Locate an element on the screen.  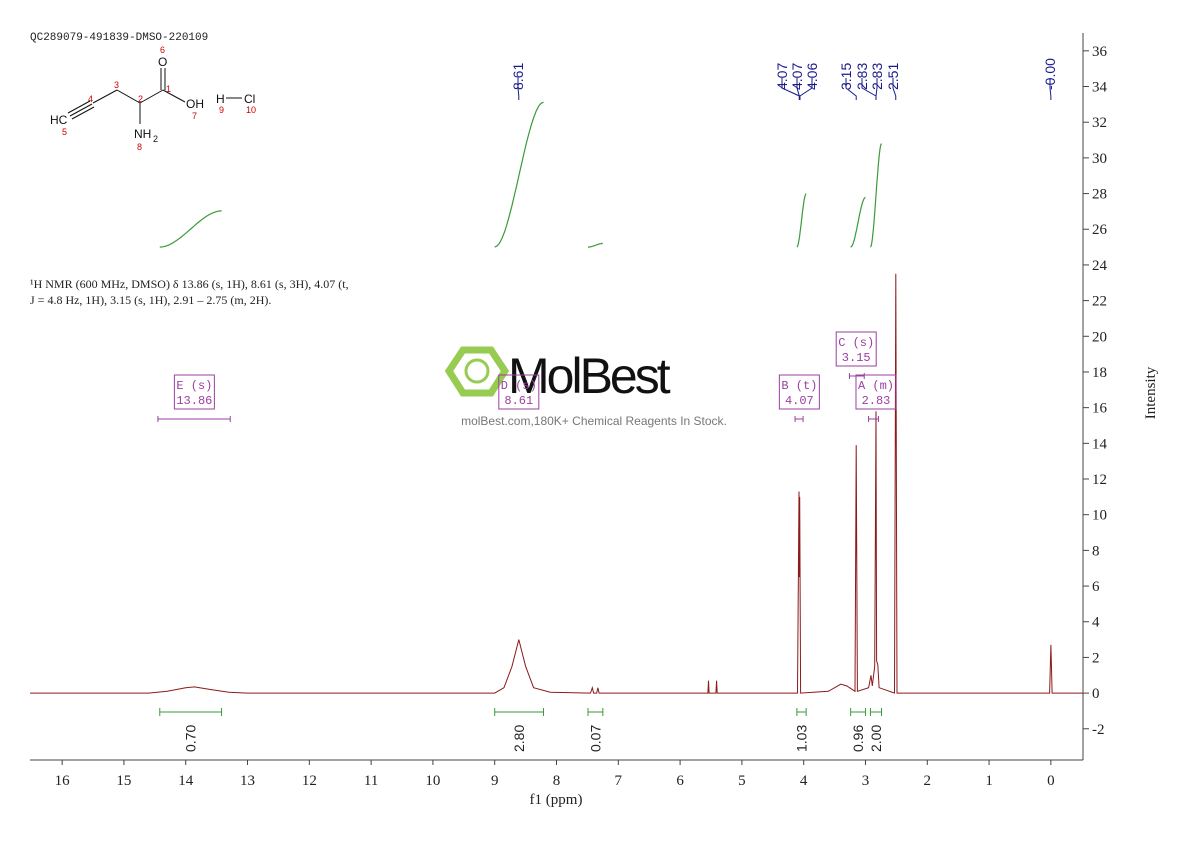
atom: Cl is located at coordinates (249, 99).